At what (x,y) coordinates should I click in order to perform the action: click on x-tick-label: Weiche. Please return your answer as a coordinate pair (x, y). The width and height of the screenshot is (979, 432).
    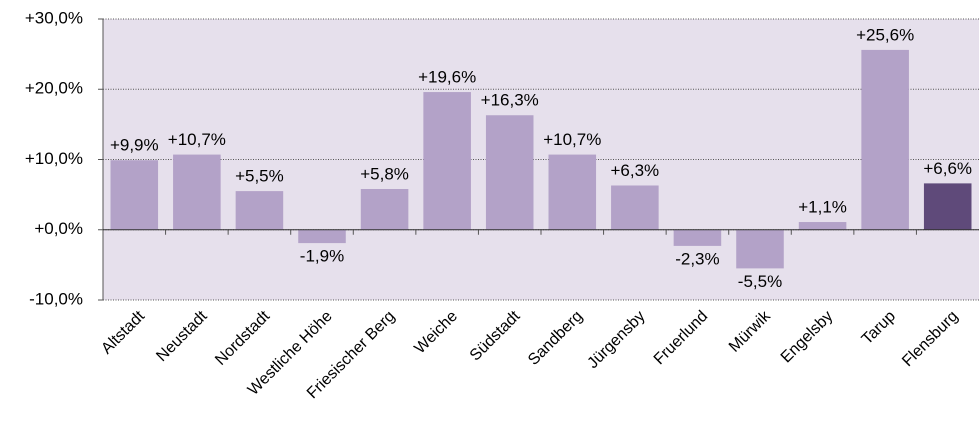
    Looking at the image, I should click on (436, 333).